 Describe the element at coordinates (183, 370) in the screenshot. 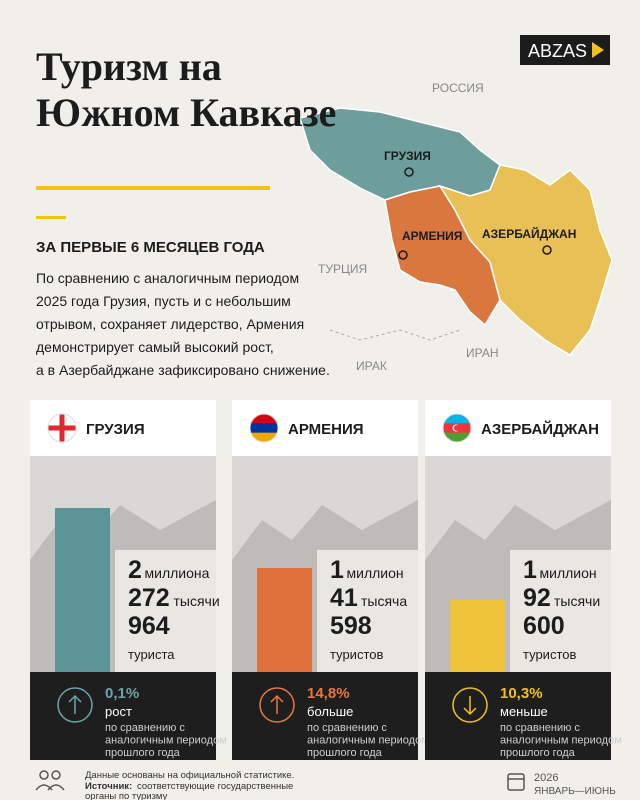

I see `intro-line: а в Азербайджане зафиксировано снижение.` at that location.